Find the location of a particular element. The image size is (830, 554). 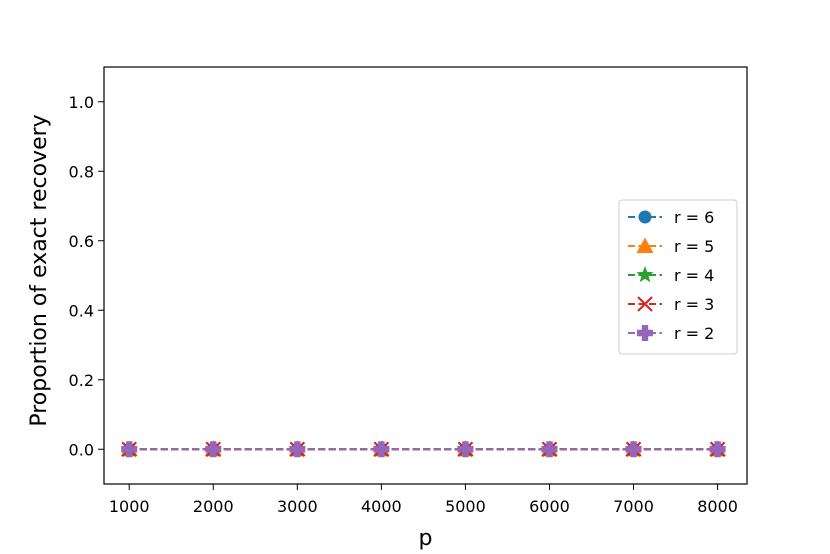

legend-label: r = 4 is located at coordinates (694, 275).